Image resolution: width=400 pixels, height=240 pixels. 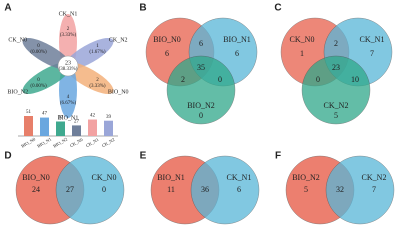 What do you see at coordinates (44, 143) in the screenshot?
I see `bar-category: BIO_N1` at bounding box center [44, 143].